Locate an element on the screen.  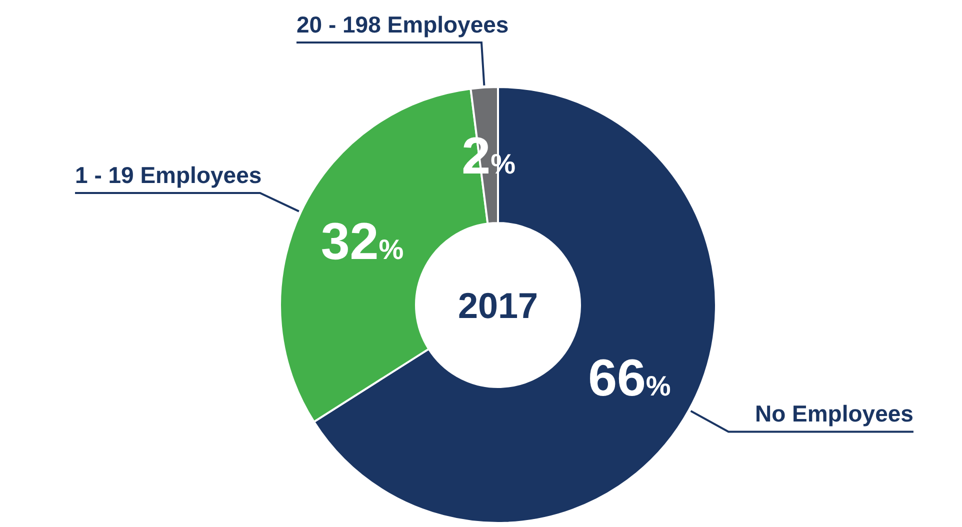
slice-label: 20 - 198 Employees is located at coordinates (402, 25).